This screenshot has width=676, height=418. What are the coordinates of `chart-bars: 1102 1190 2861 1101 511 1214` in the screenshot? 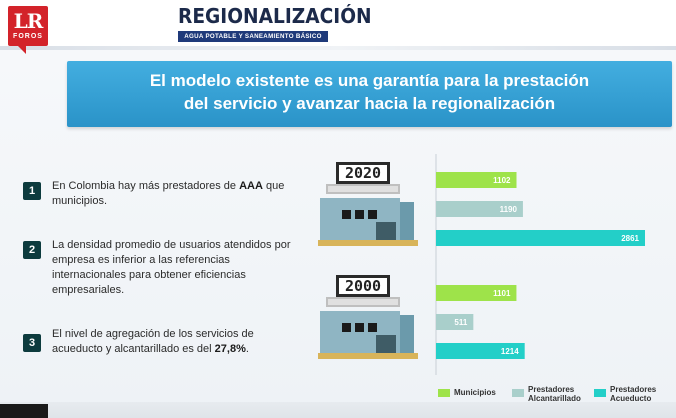 It's located at (540, 265).